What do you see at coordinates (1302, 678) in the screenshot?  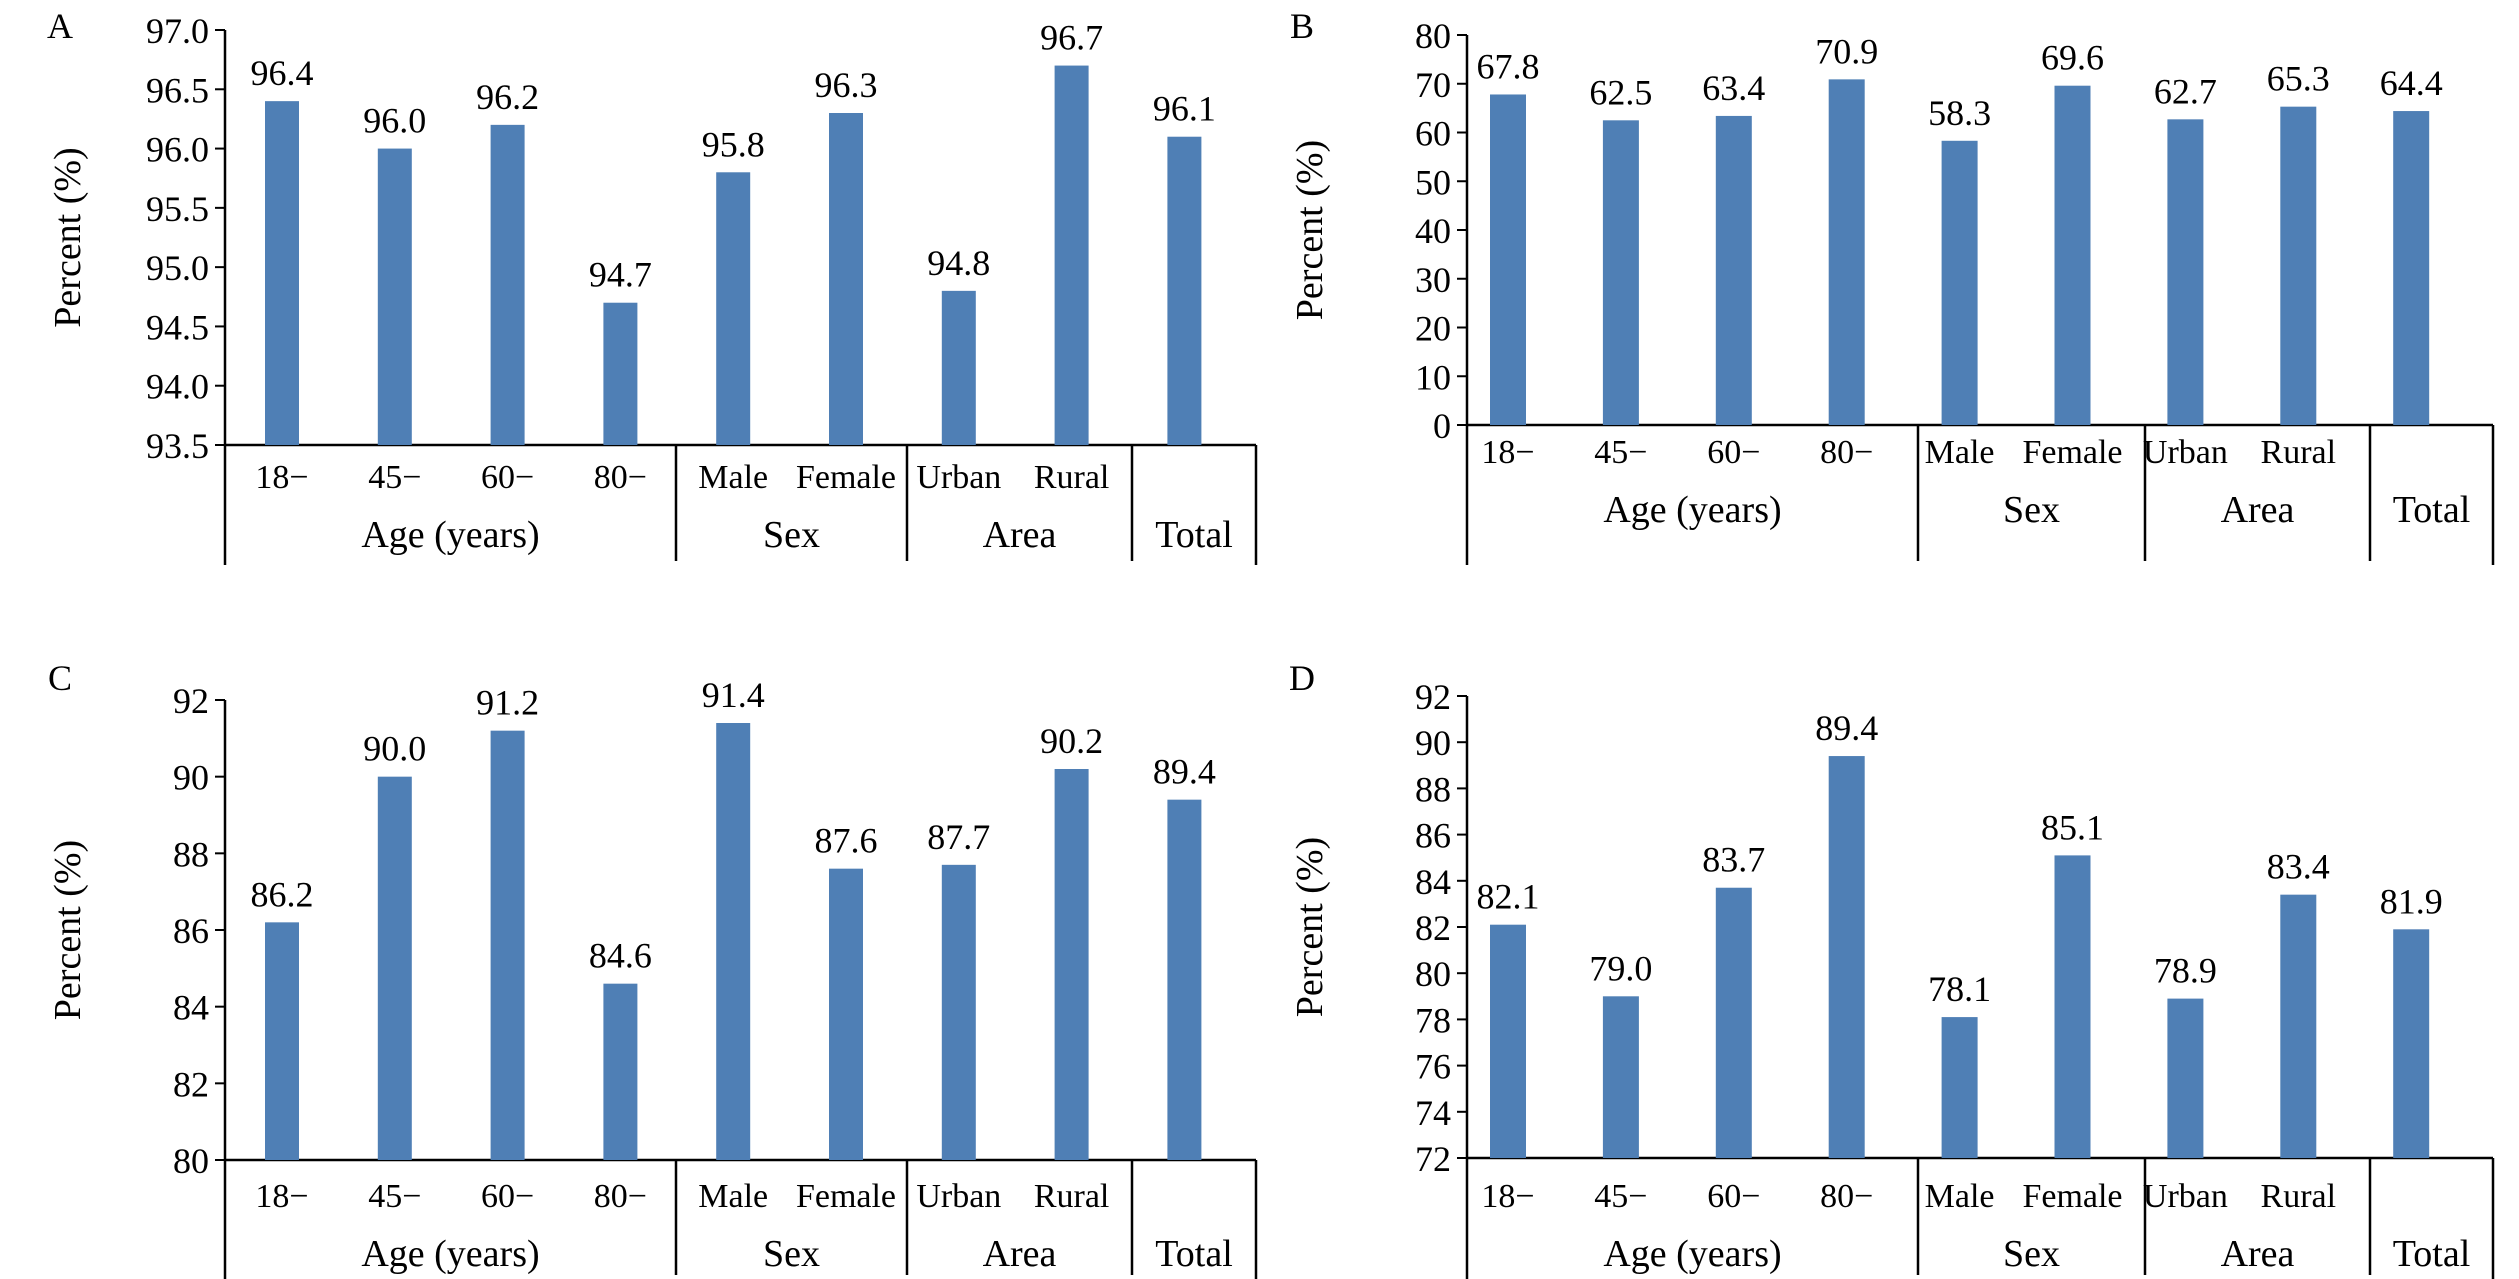 I see `panel-letter: D` at bounding box center [1302, 678].